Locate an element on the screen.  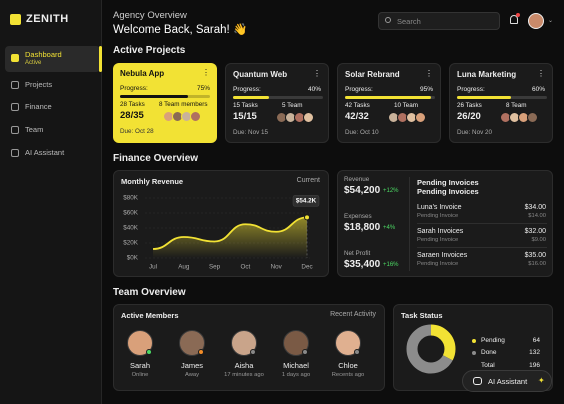
member-name: Chloe is located at coordinates (348, 365).